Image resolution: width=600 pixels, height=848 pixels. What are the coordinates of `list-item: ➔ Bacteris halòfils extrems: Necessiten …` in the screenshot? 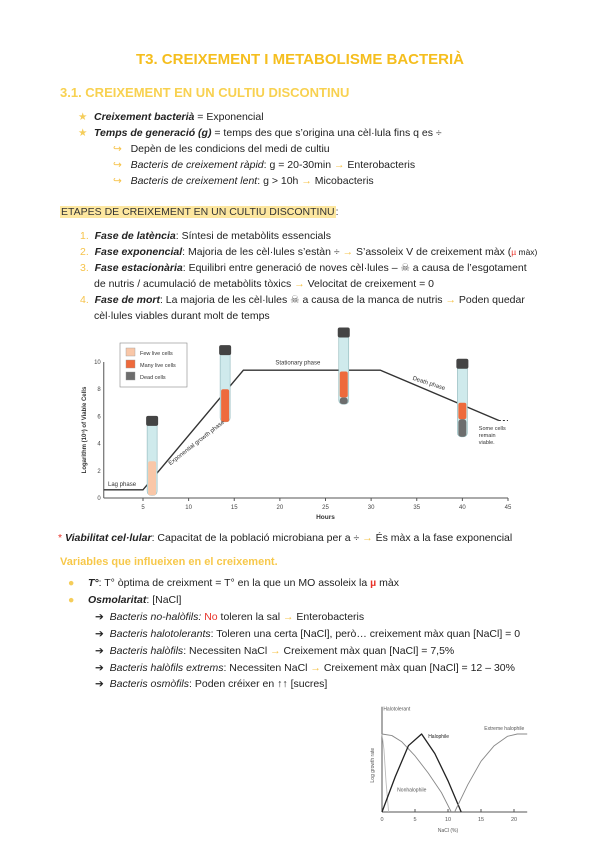 It's located at (305, 668).